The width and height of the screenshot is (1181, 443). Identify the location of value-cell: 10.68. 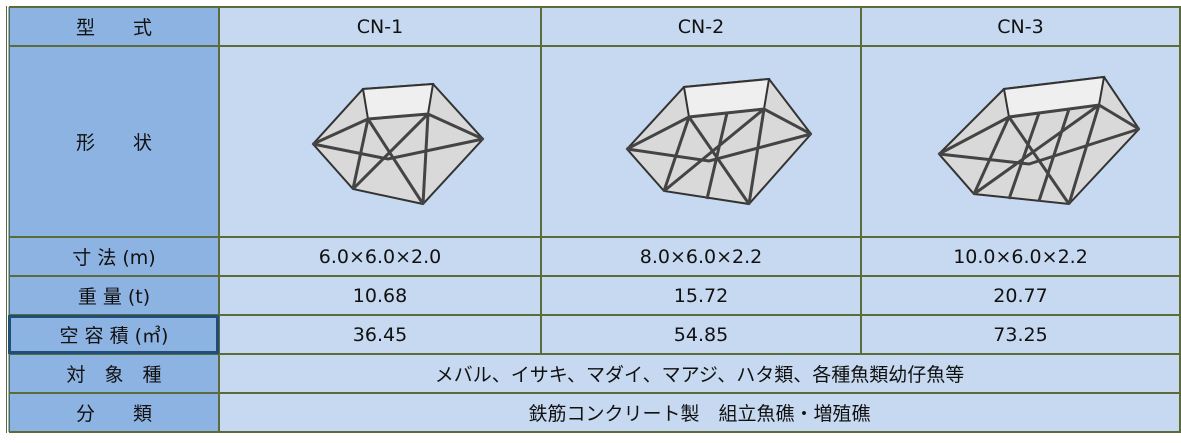
(380, 295).